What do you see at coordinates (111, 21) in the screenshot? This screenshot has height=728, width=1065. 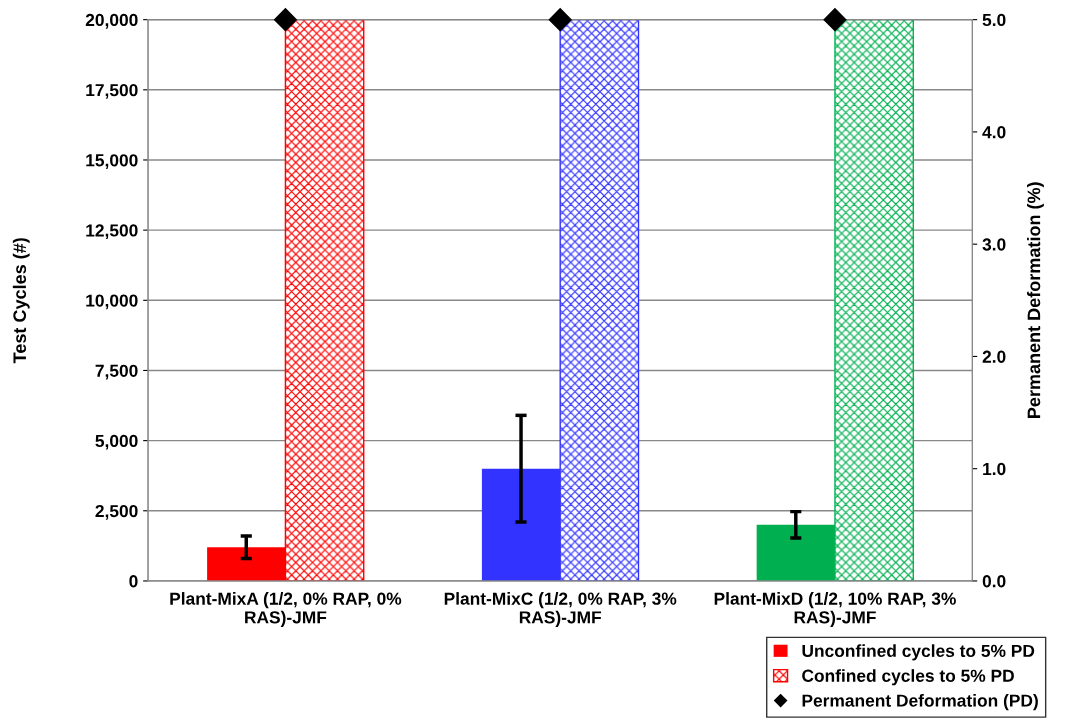 I see `y-tick-label: 20,000` at bounding box center [111, 21].